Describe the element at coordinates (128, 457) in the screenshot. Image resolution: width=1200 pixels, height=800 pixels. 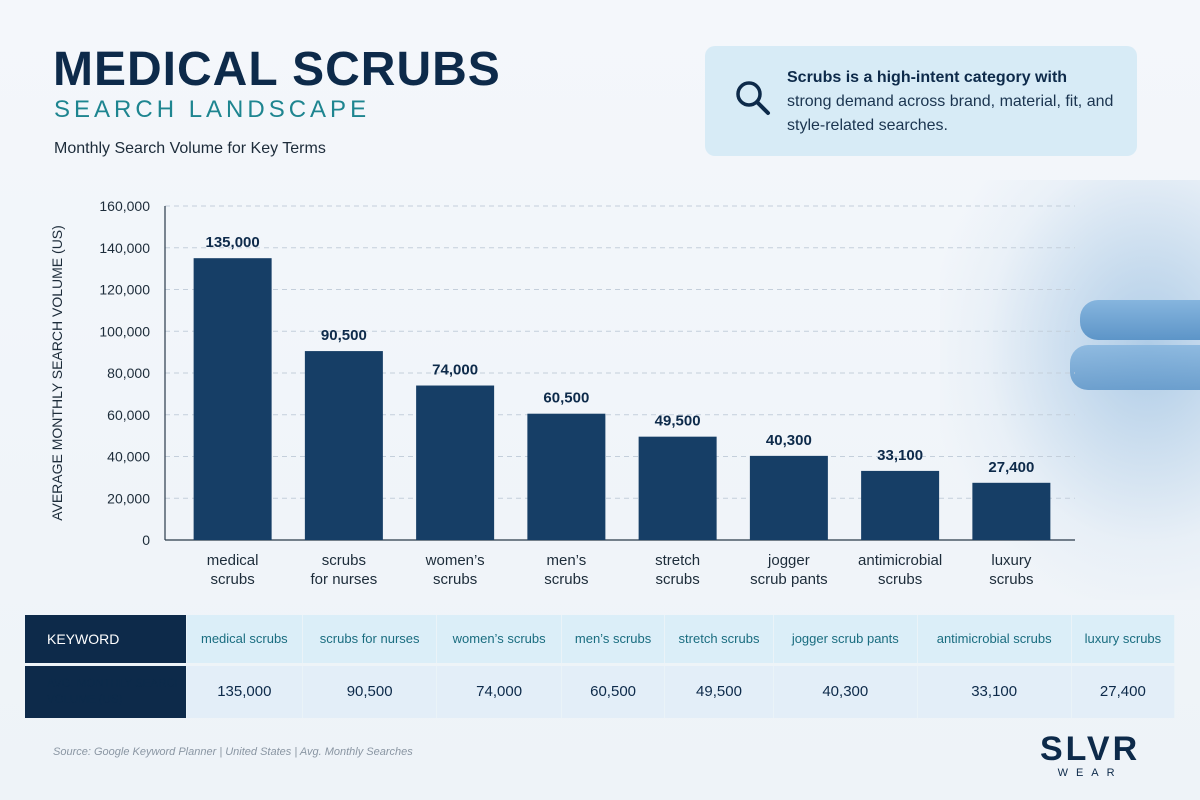
I see `y-tick-label: 40,000` at that location.